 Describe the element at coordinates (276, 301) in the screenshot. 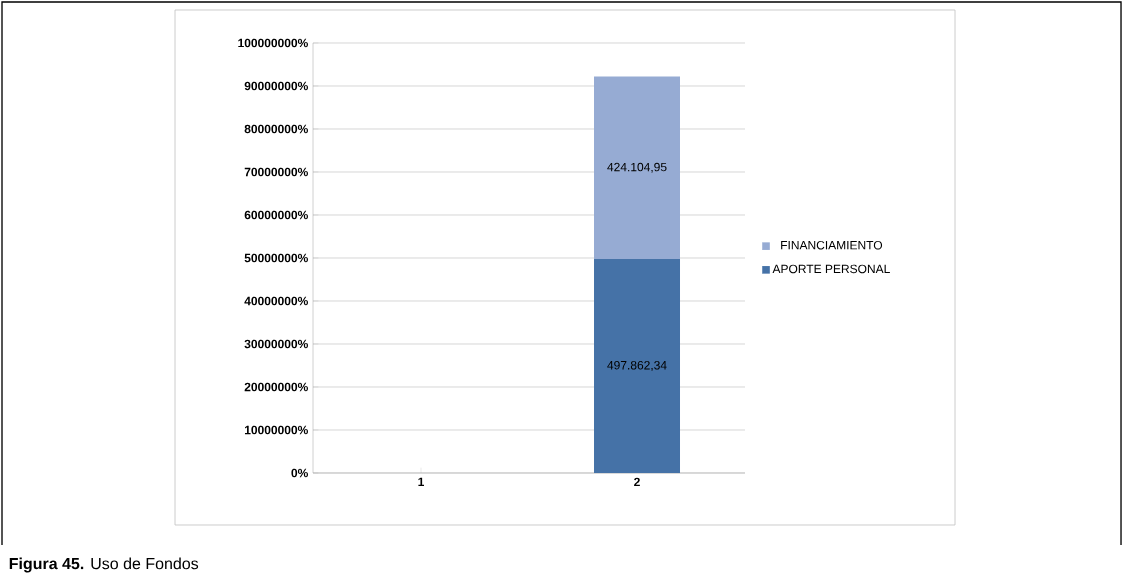

I see `y-tick-label: 40000000%` at that location.